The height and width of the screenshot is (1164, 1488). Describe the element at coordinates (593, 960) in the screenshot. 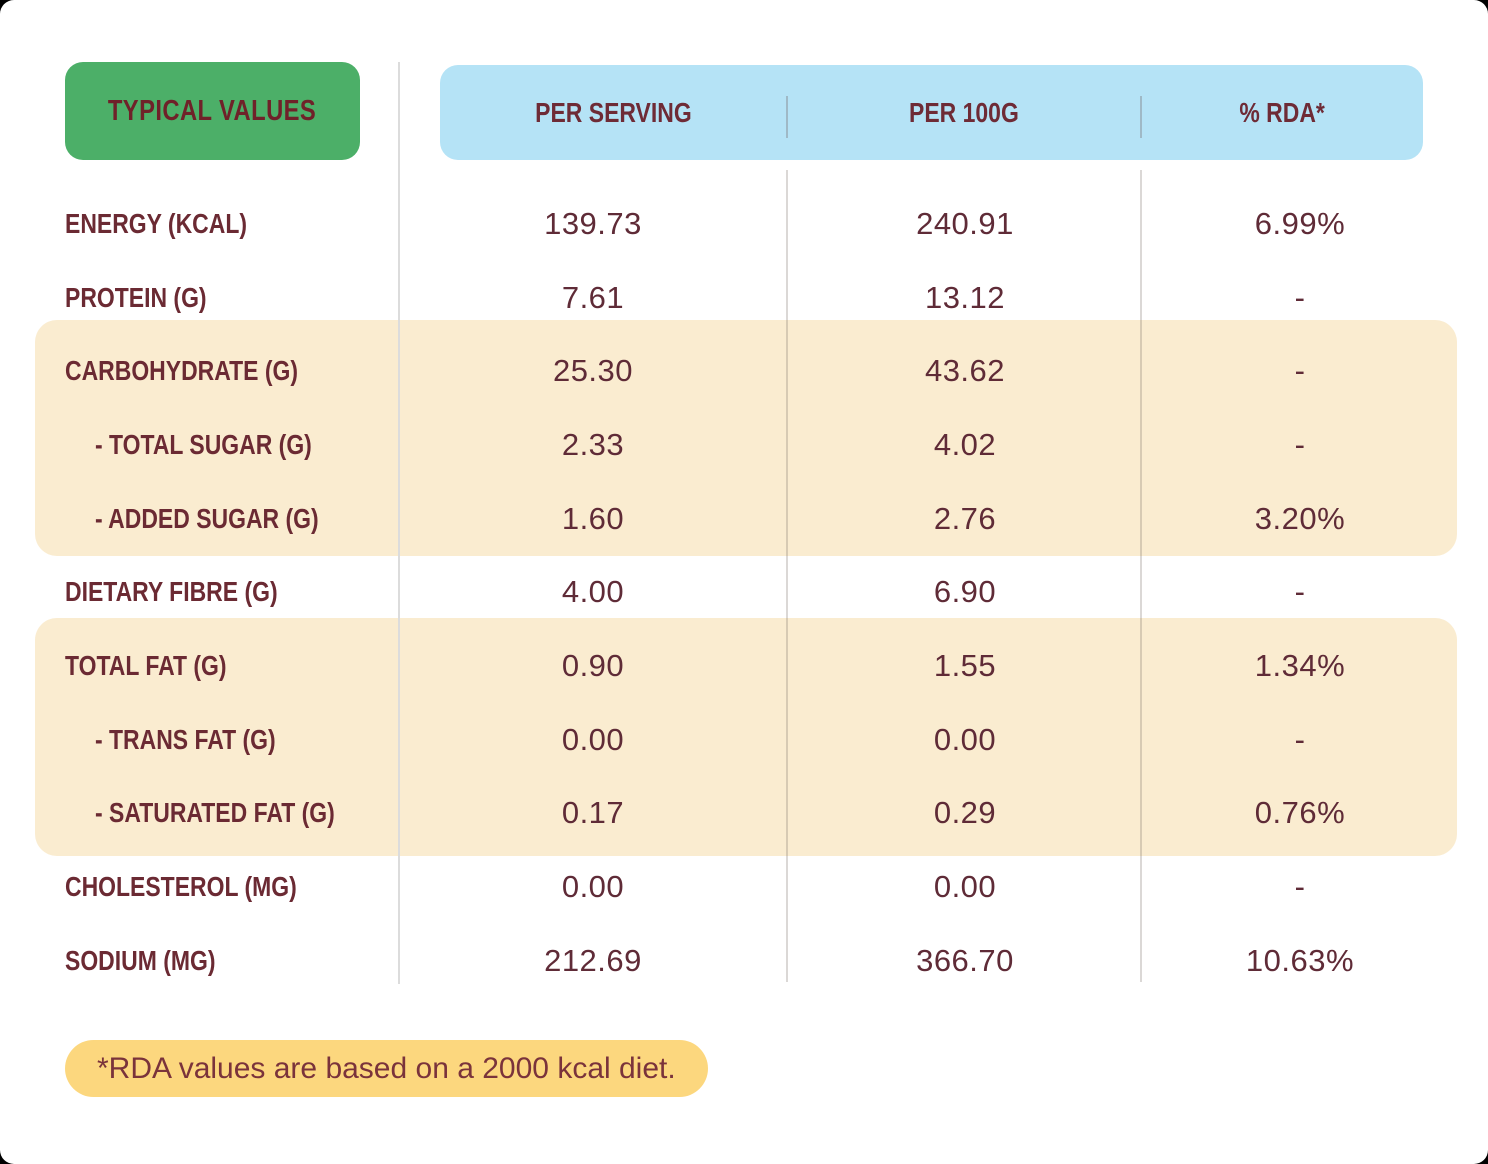

I see `per-serving-value: 212.69` at that location.